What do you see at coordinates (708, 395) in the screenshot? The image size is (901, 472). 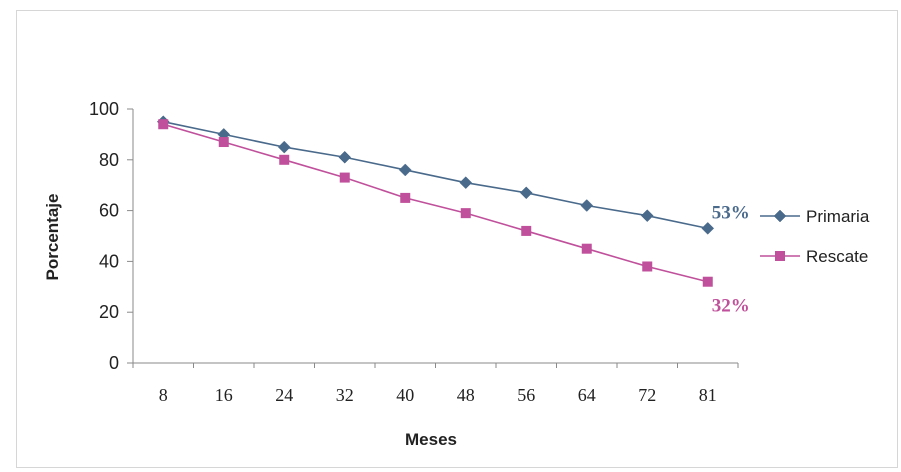 I see `x-tick-label: 81` at bounding box center [708, 395].